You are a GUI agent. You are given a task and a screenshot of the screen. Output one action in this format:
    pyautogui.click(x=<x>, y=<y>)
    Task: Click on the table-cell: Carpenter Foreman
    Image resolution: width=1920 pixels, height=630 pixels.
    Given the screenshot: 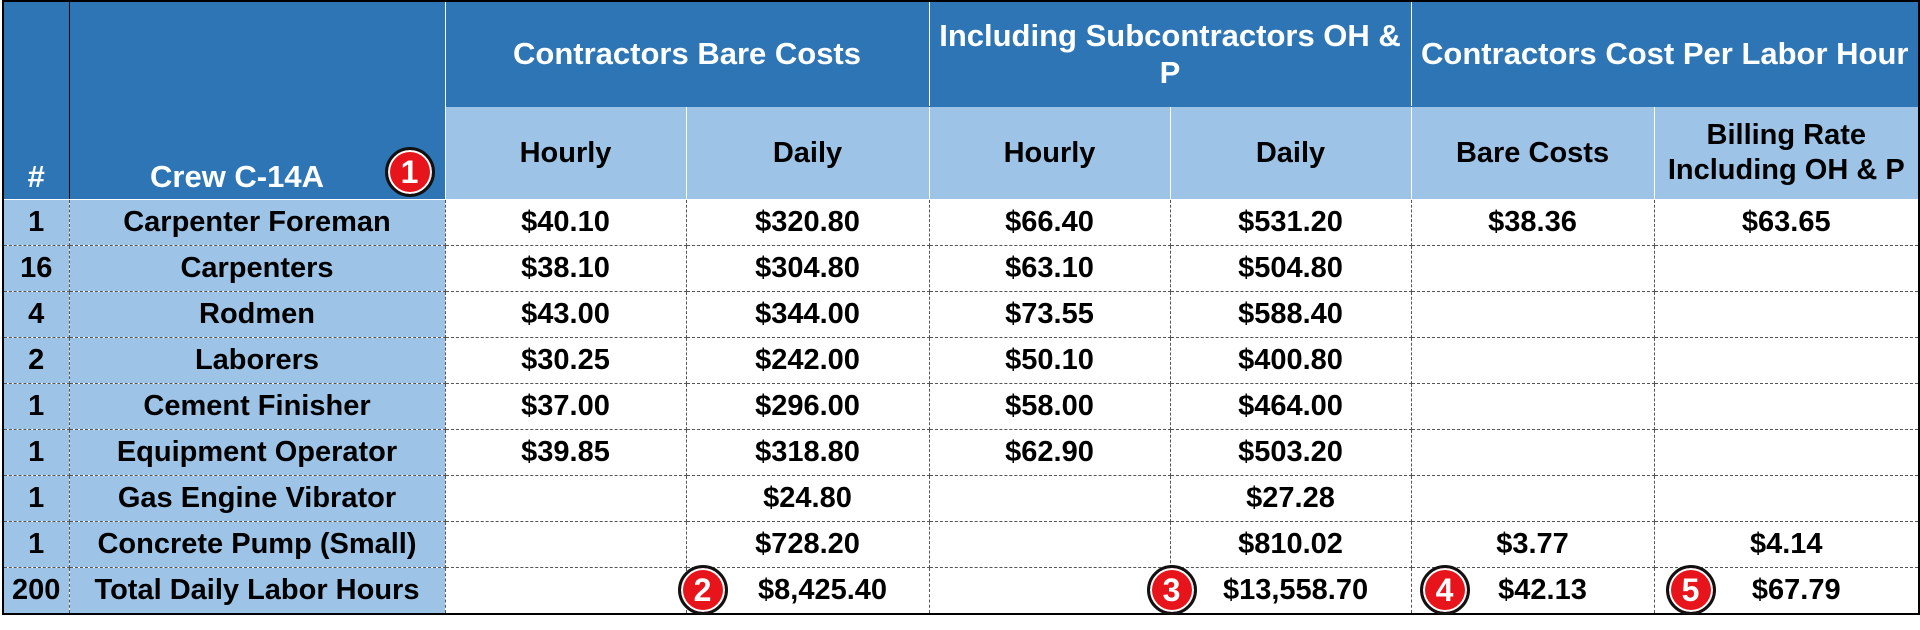 What is the action you would take?
    pyautogui.click(x=257, y=222)
    